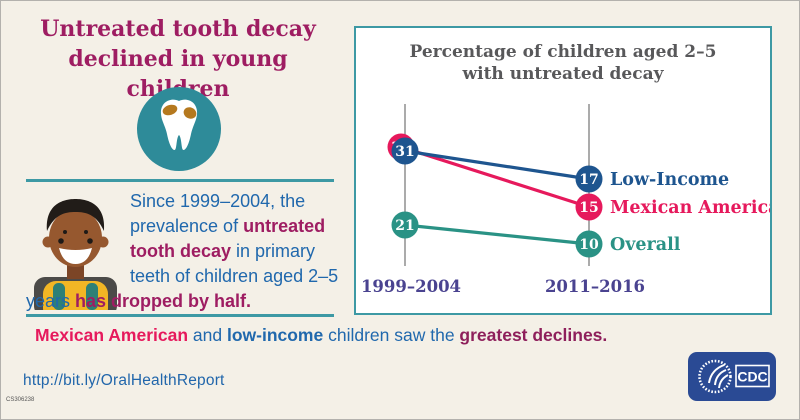 The image size is (800, 420). What do you see at coordinates (563, 74) in the screenshot?
I see `chart-title-line2: with untreated decay` at bounding box center [563, 74].